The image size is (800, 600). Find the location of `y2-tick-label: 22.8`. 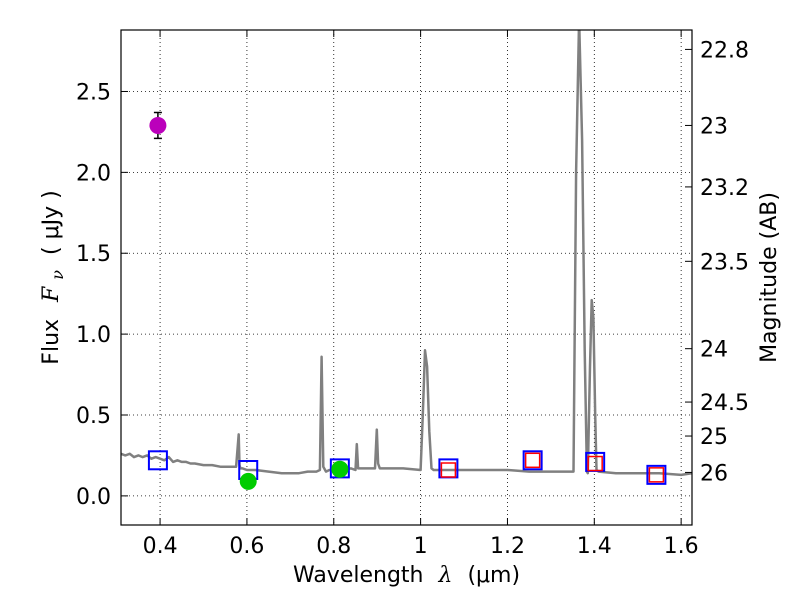

y2-tick-label: 22.8 is located at coordinates (724, 50).